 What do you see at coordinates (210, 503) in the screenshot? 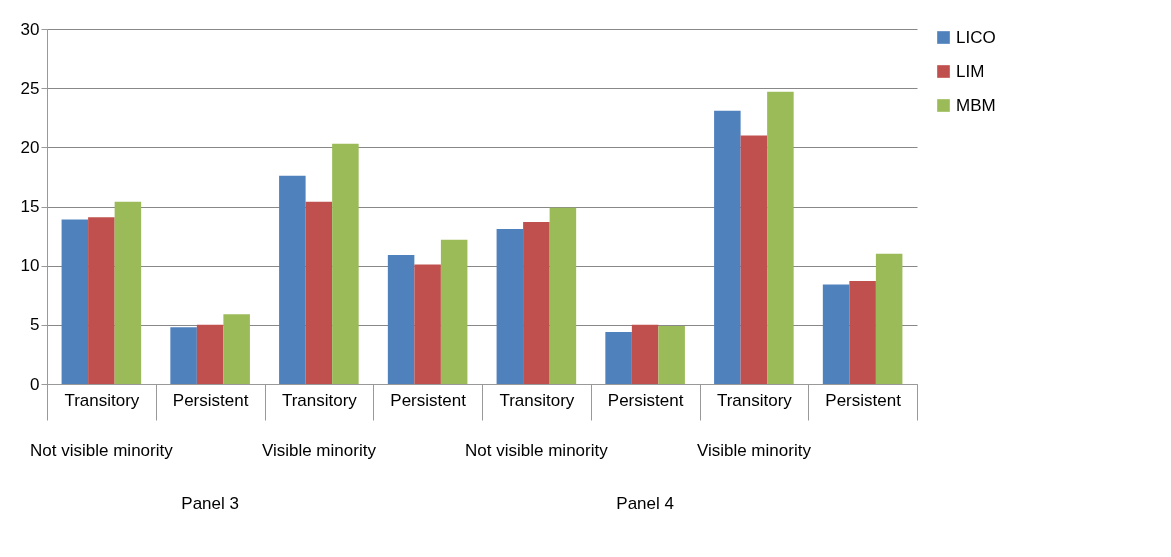
I see `text: Panel 3` at bounding box center [210, 503].